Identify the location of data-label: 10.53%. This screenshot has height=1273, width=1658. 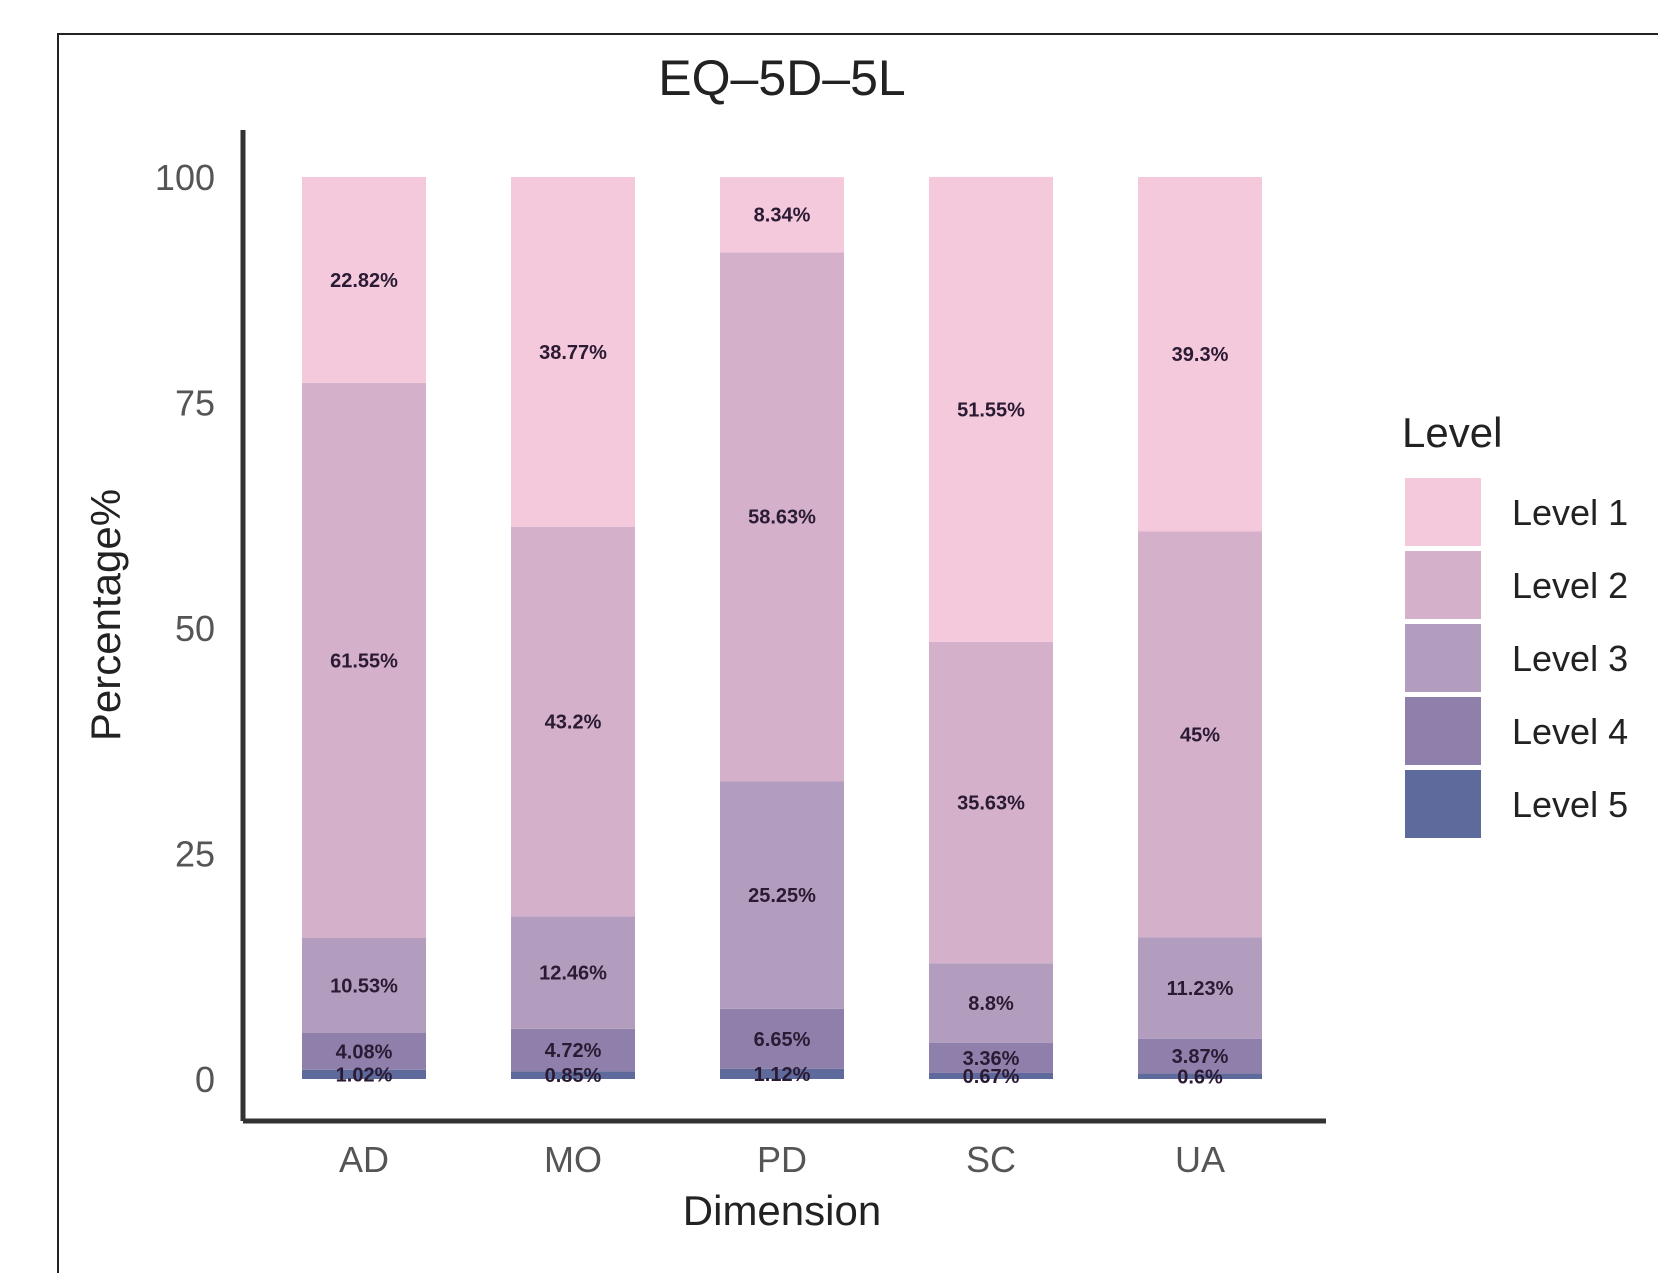
(364, 987).